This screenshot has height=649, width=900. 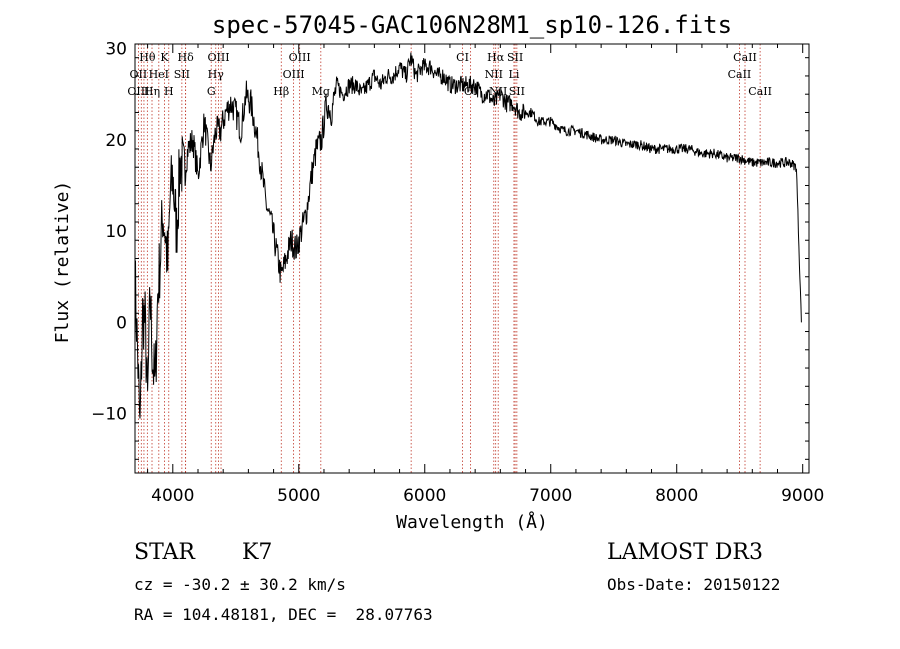 What do you see at coordinates (186, 57) in the screenshot?
I see `line-label-hδ-2: Hδ` at bounding box center [186, 57].